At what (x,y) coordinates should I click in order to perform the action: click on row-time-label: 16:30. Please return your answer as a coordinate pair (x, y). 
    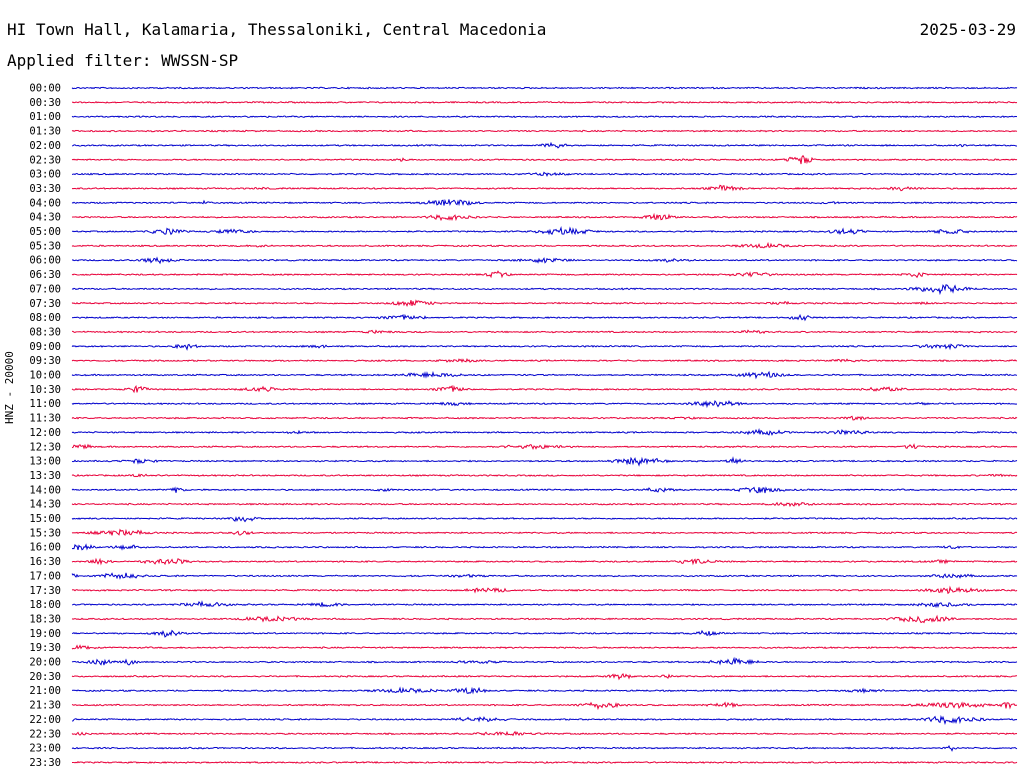
    Looking at the image, I should click on (45, 562).